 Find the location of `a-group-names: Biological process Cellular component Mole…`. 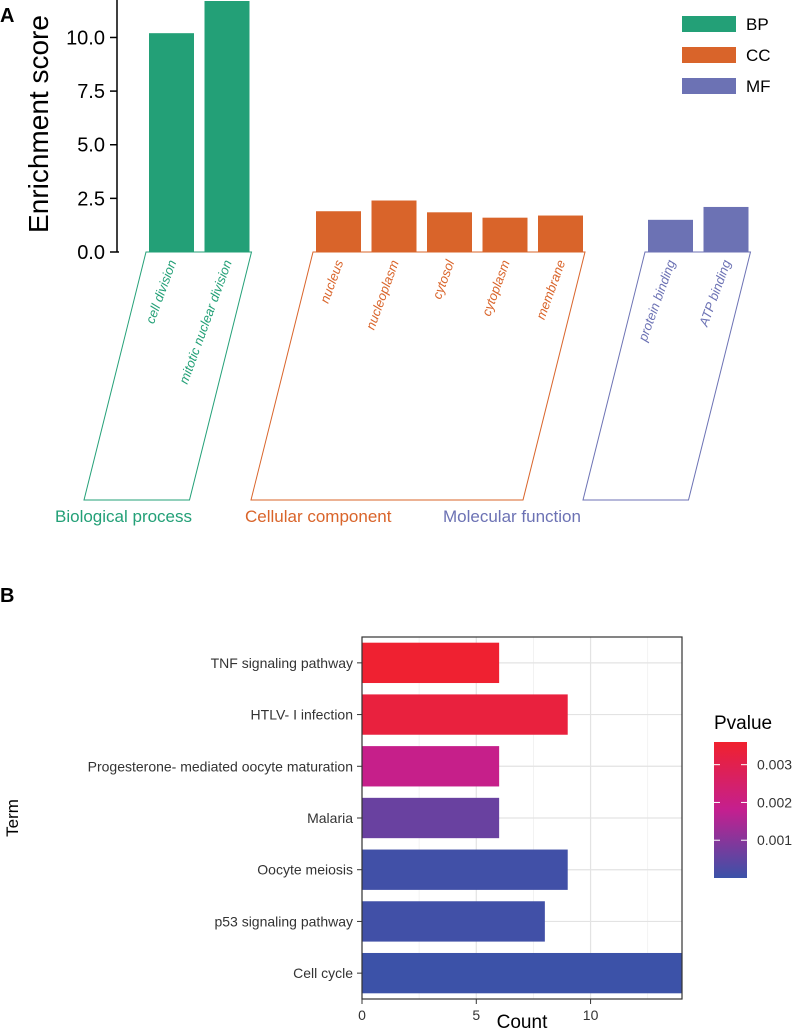

a-group-names: Biological process Cellular component Mole… is located at coordinates (318, 516).